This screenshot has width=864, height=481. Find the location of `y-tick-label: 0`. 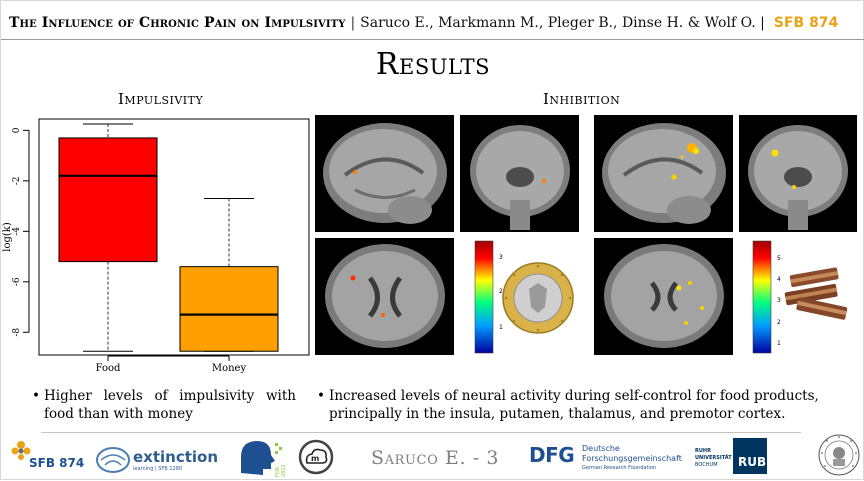

y-tick-label: 0 is located at coordinates (17, 130).